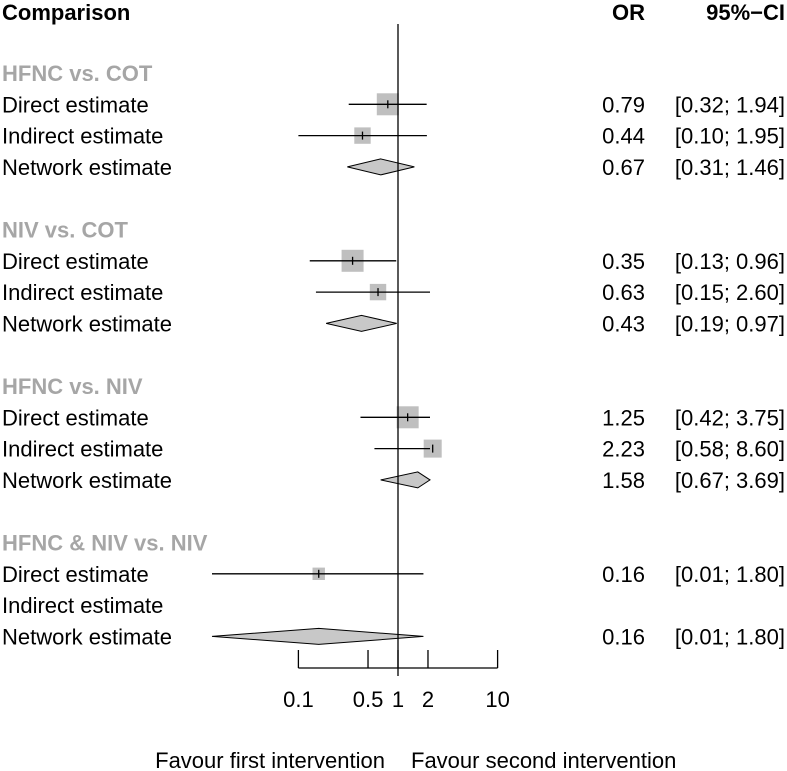  Describe the element at coordinates (77, 73) in the screenshot. I see `group-heading: HFNC vs. COT` at that location.